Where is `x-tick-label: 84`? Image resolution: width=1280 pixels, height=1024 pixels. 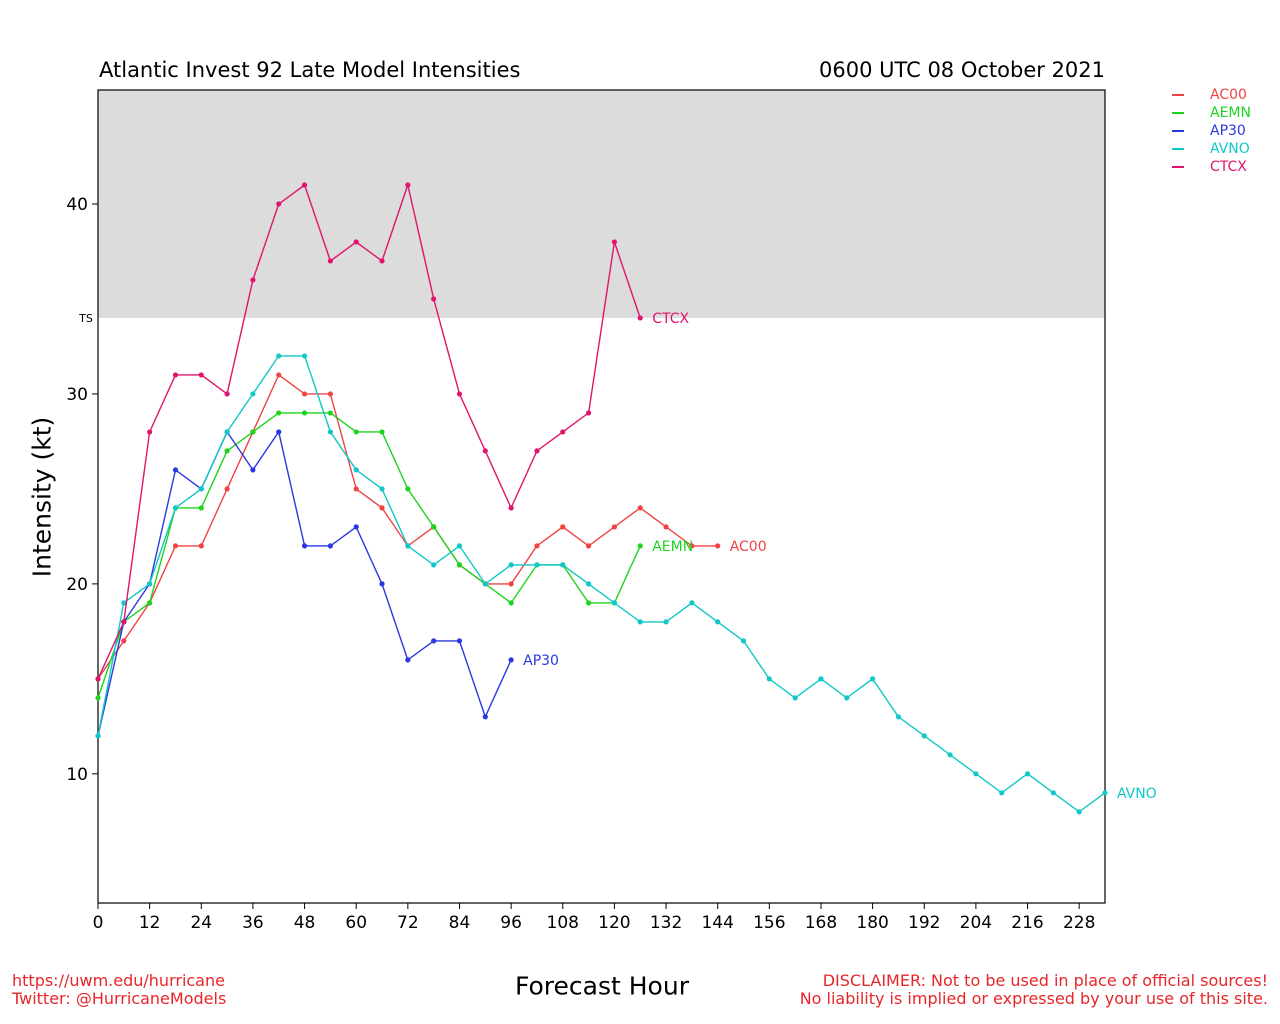
x-tick-label: 84 is located at coordinates (460, 923).